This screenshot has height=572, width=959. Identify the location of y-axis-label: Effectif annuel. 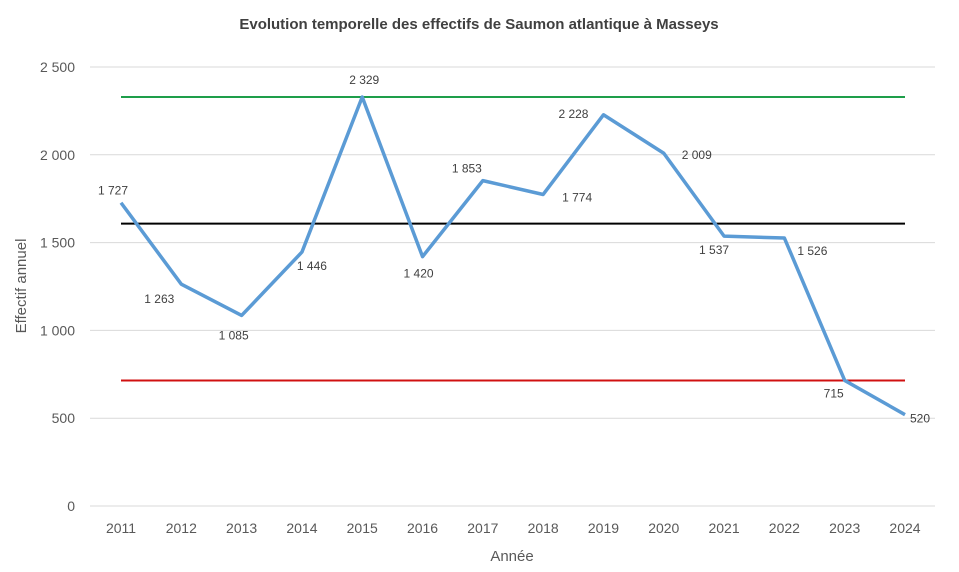
(21, 286).